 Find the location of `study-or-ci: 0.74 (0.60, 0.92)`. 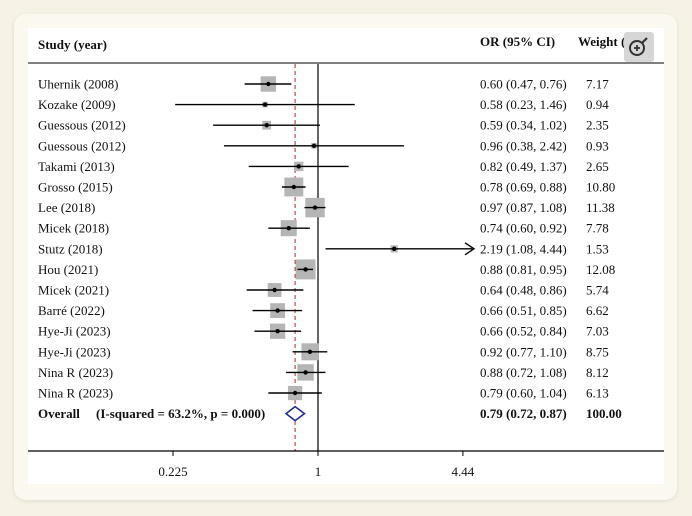

study-or-ci: 0.74 (0.60, 0.92) is located at coordinates (523, 228).